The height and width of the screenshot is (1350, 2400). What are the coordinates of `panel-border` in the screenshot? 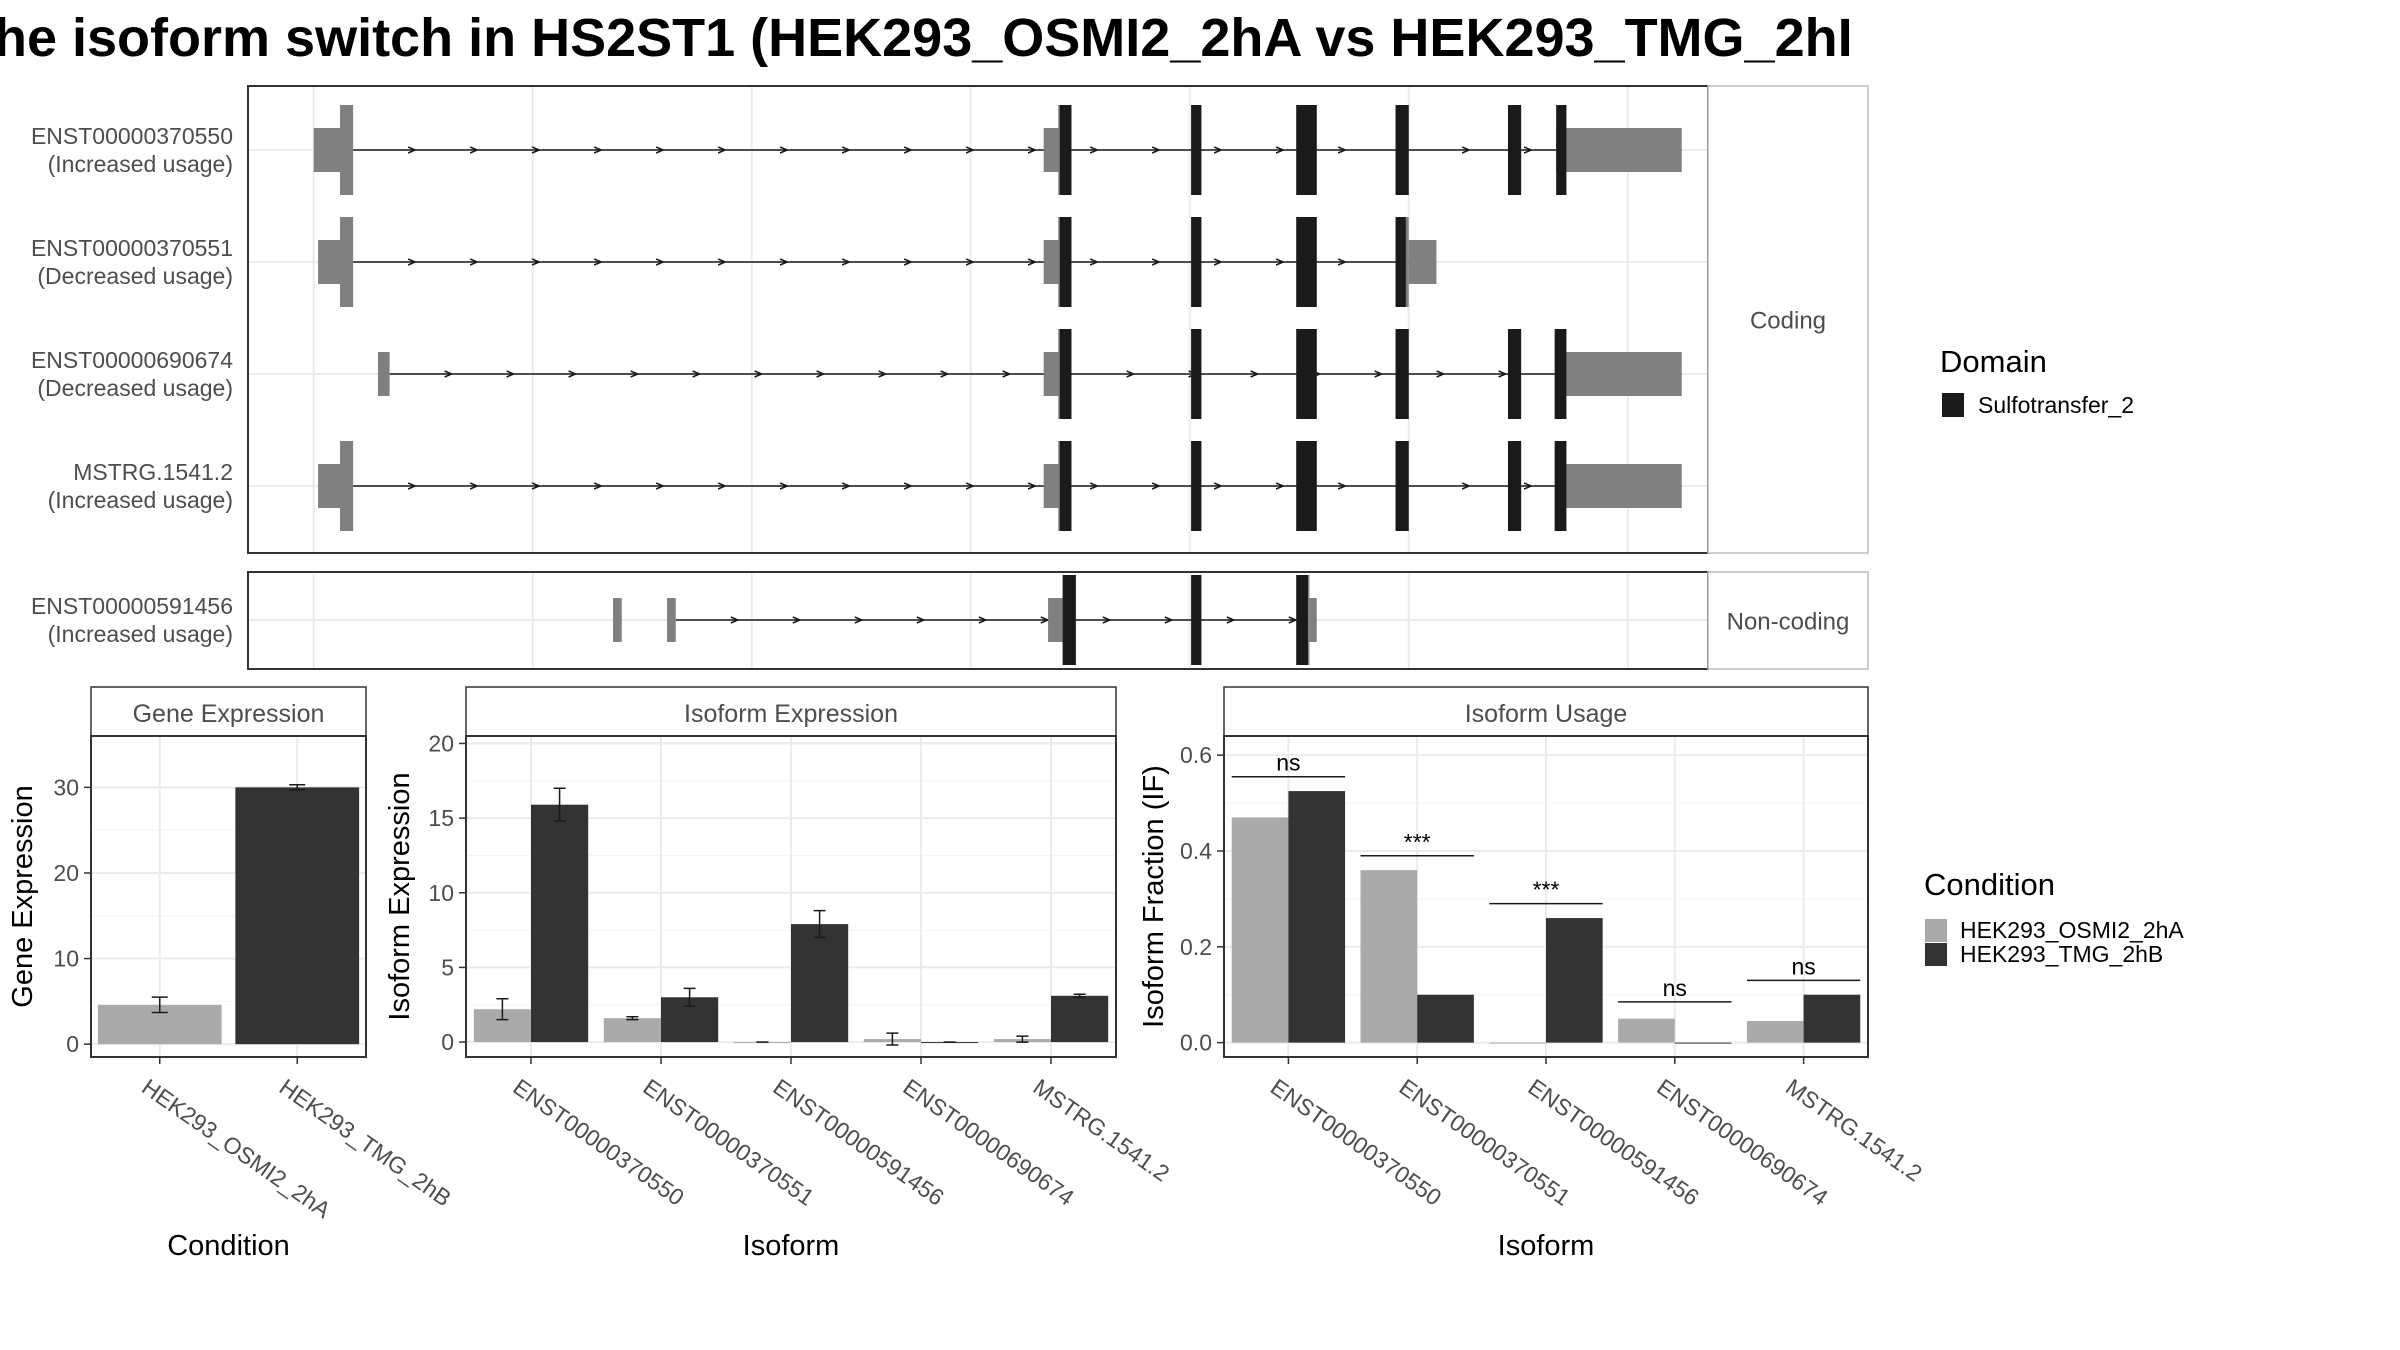 It's located at (228, 896).